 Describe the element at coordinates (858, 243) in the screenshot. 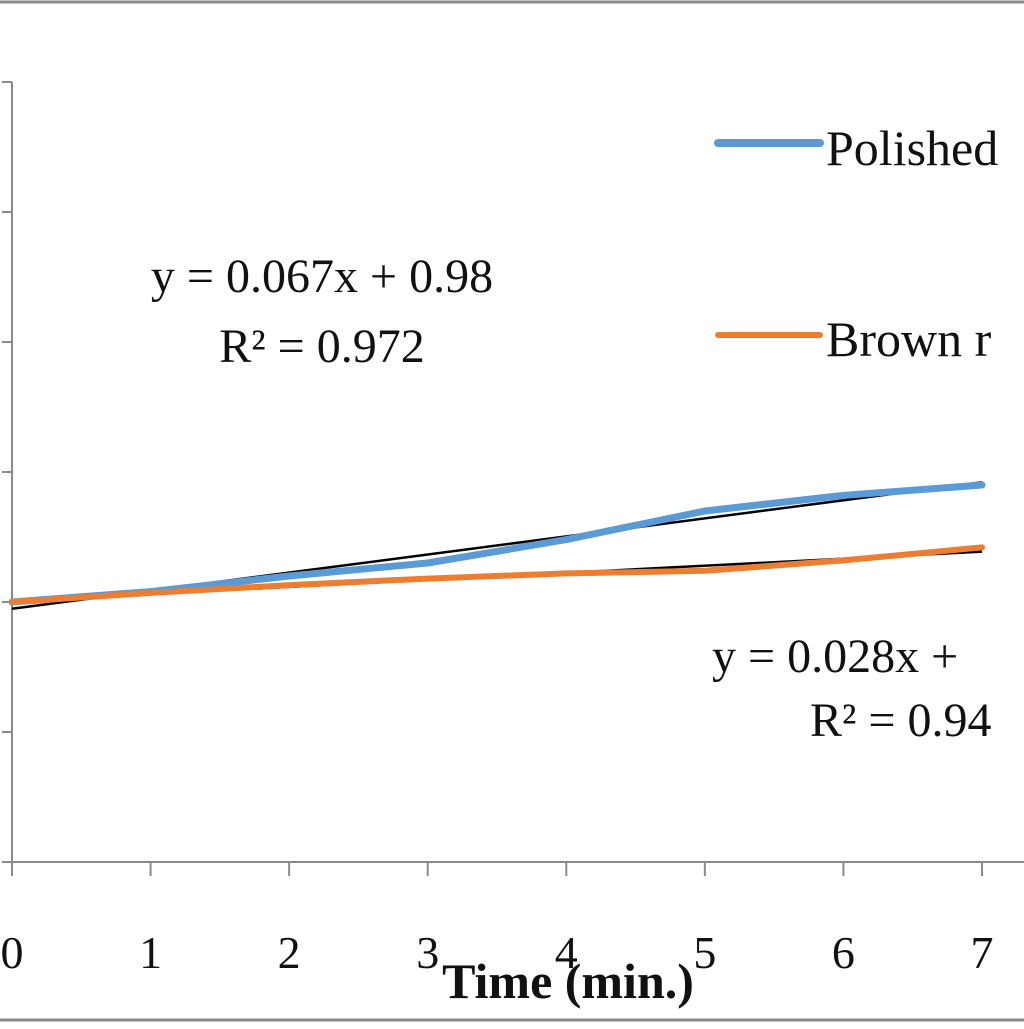

I see `legend: Polished Brown r` at that location.